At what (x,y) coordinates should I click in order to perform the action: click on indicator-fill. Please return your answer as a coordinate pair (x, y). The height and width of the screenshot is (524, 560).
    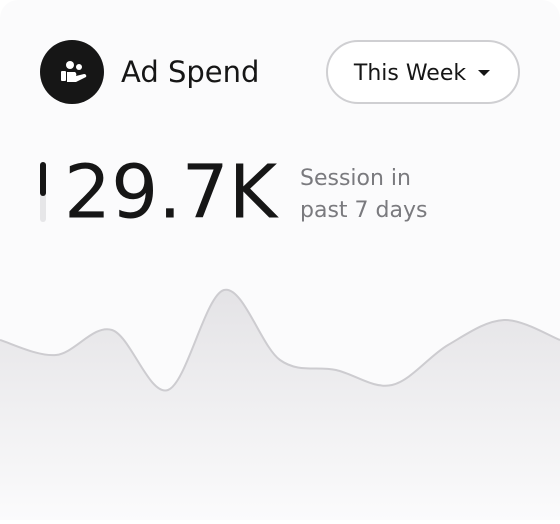
    Looking at the image, I should click on (43, 179).